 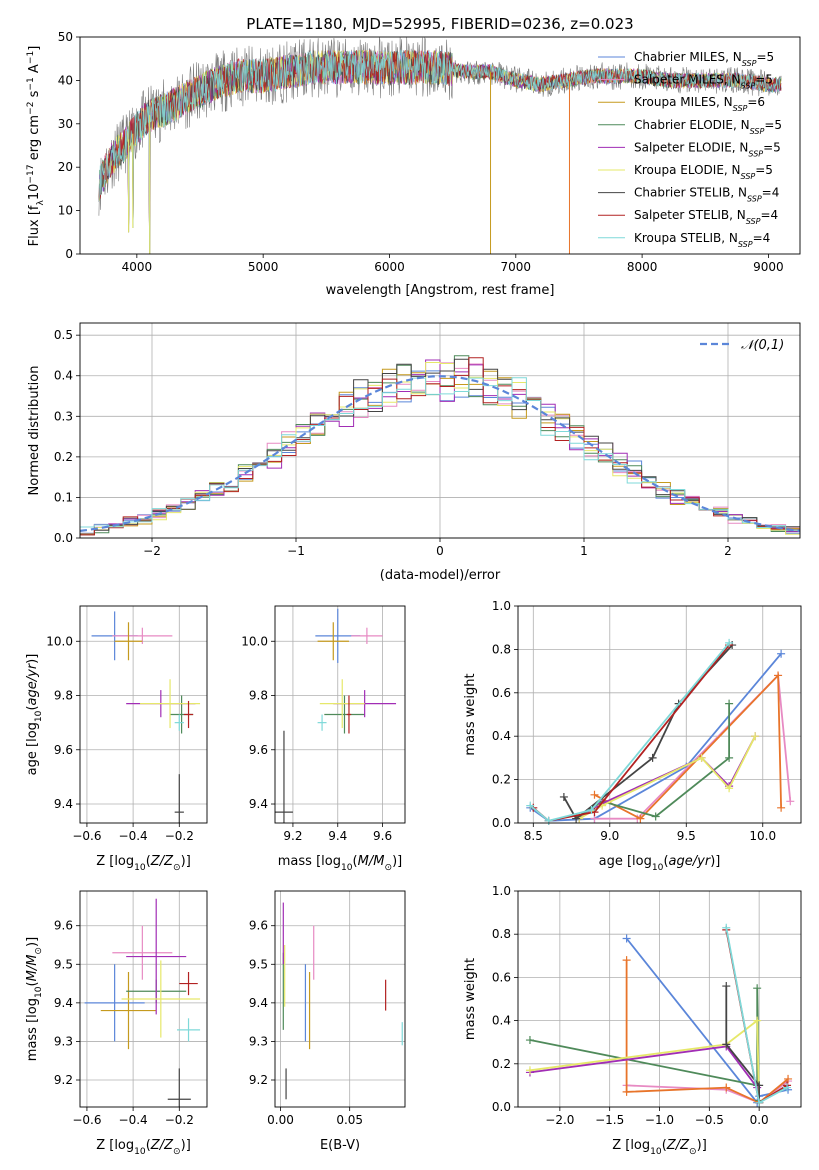 I want to click on y-tick-label: 1.0, so click(x=501, y=891).